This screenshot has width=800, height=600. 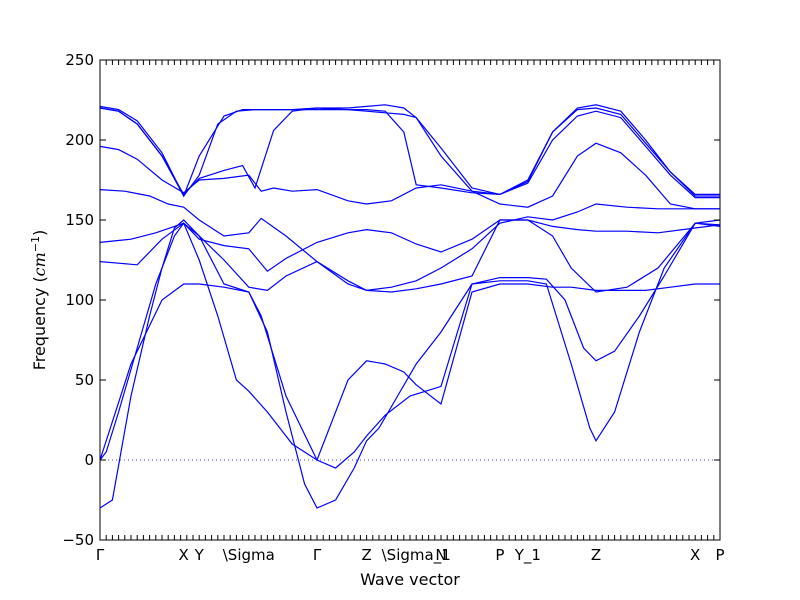 What do you see at coordinates (78, 540) in the screenshot?
I see `y-tick-label: −50` at bounding box center [78, 540].